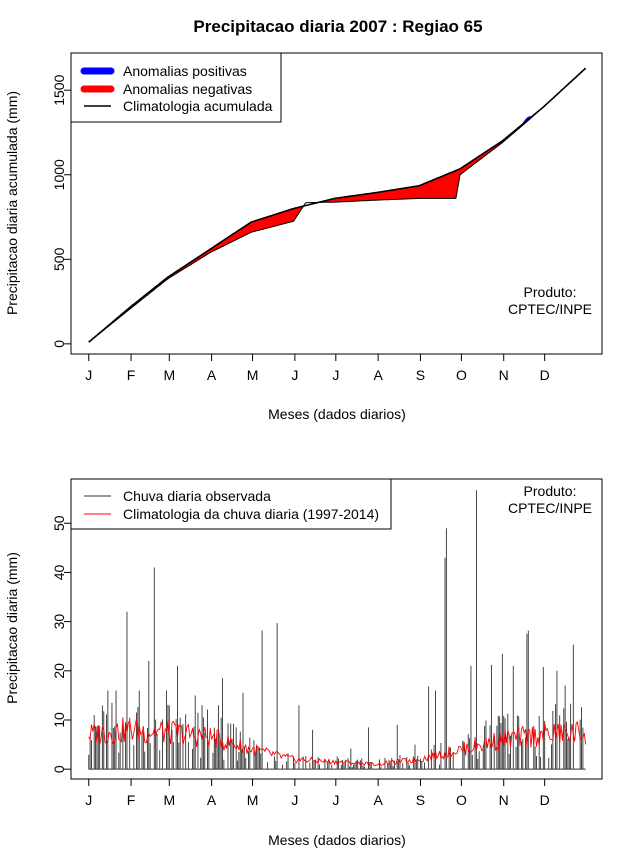  I want to click on daily-xtick-label-1: F, so click(131, 800).